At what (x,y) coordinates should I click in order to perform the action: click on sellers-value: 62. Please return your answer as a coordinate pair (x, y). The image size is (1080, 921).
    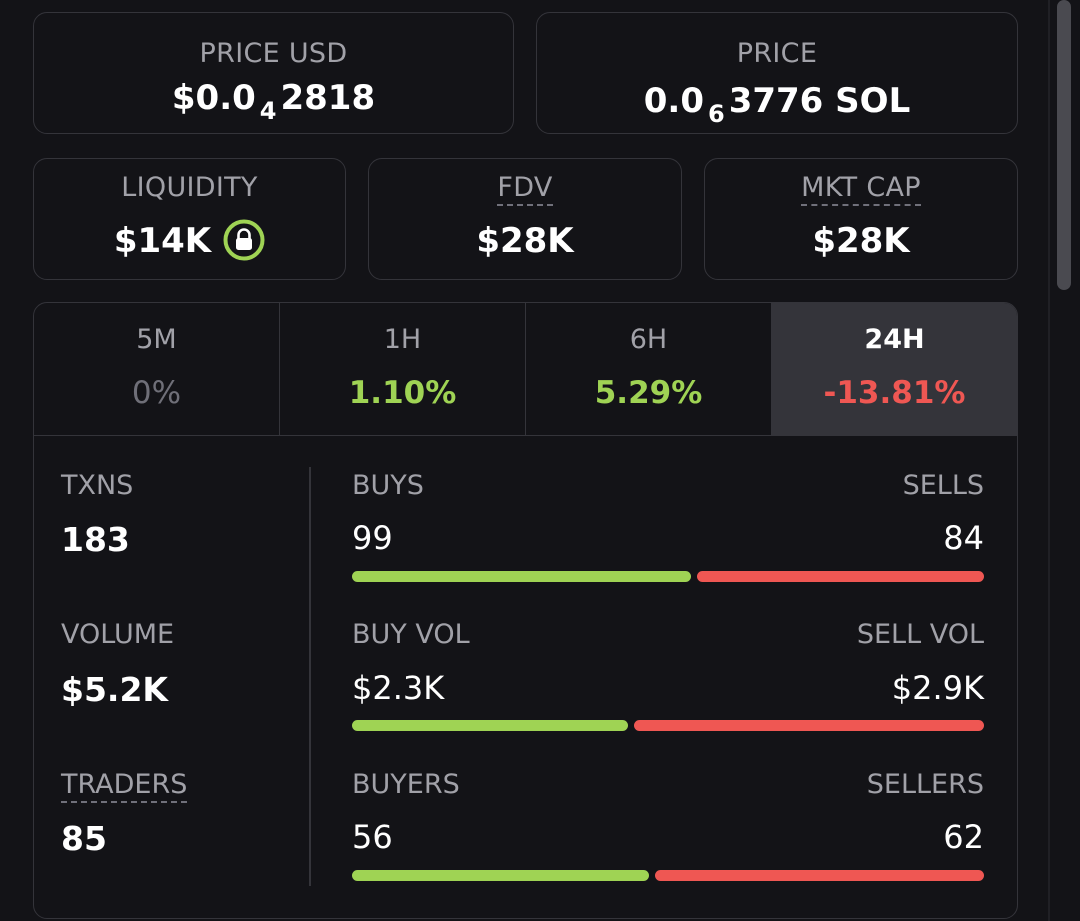
    Looking at the image, I should click on (963, 837).